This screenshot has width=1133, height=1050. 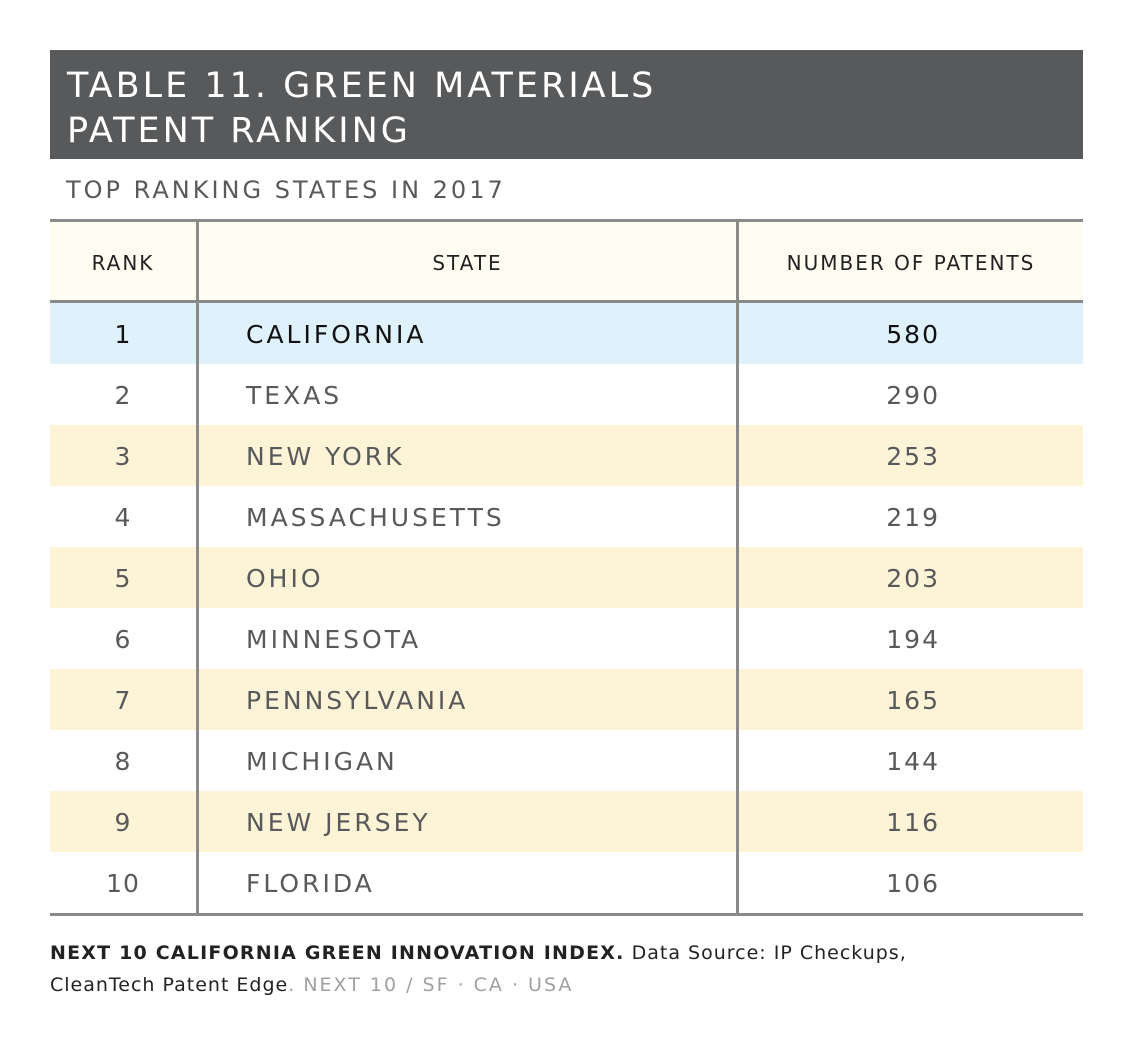 I want to click on state-cell: FLORIDA, so click(x=310, y=883).